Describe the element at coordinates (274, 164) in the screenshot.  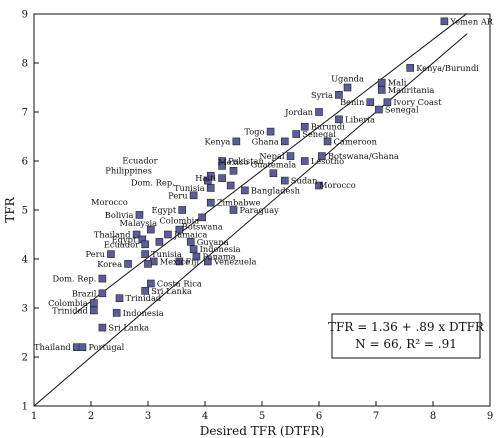
I see `point-label: Guatemala` at that location.